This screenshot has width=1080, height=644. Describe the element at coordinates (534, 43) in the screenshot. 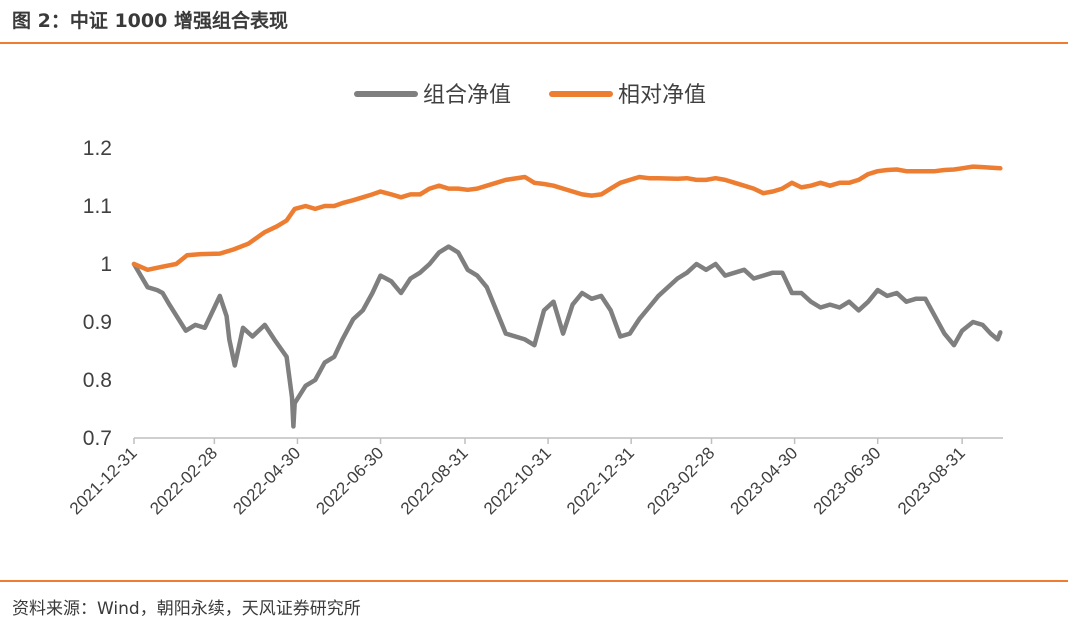

I see `top-rule` at that location.